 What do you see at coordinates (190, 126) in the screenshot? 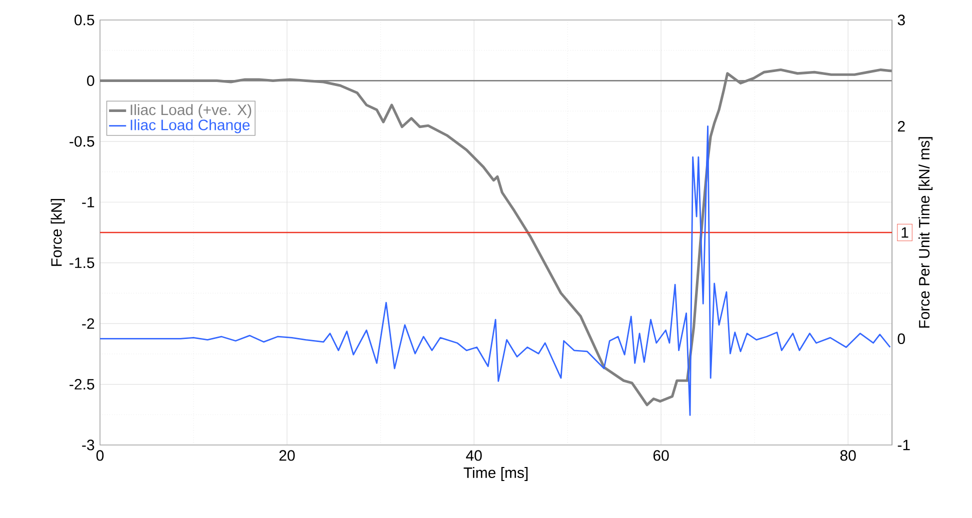
I see `legend-label: Iliac Load Change` at bounding box center [190, 126].